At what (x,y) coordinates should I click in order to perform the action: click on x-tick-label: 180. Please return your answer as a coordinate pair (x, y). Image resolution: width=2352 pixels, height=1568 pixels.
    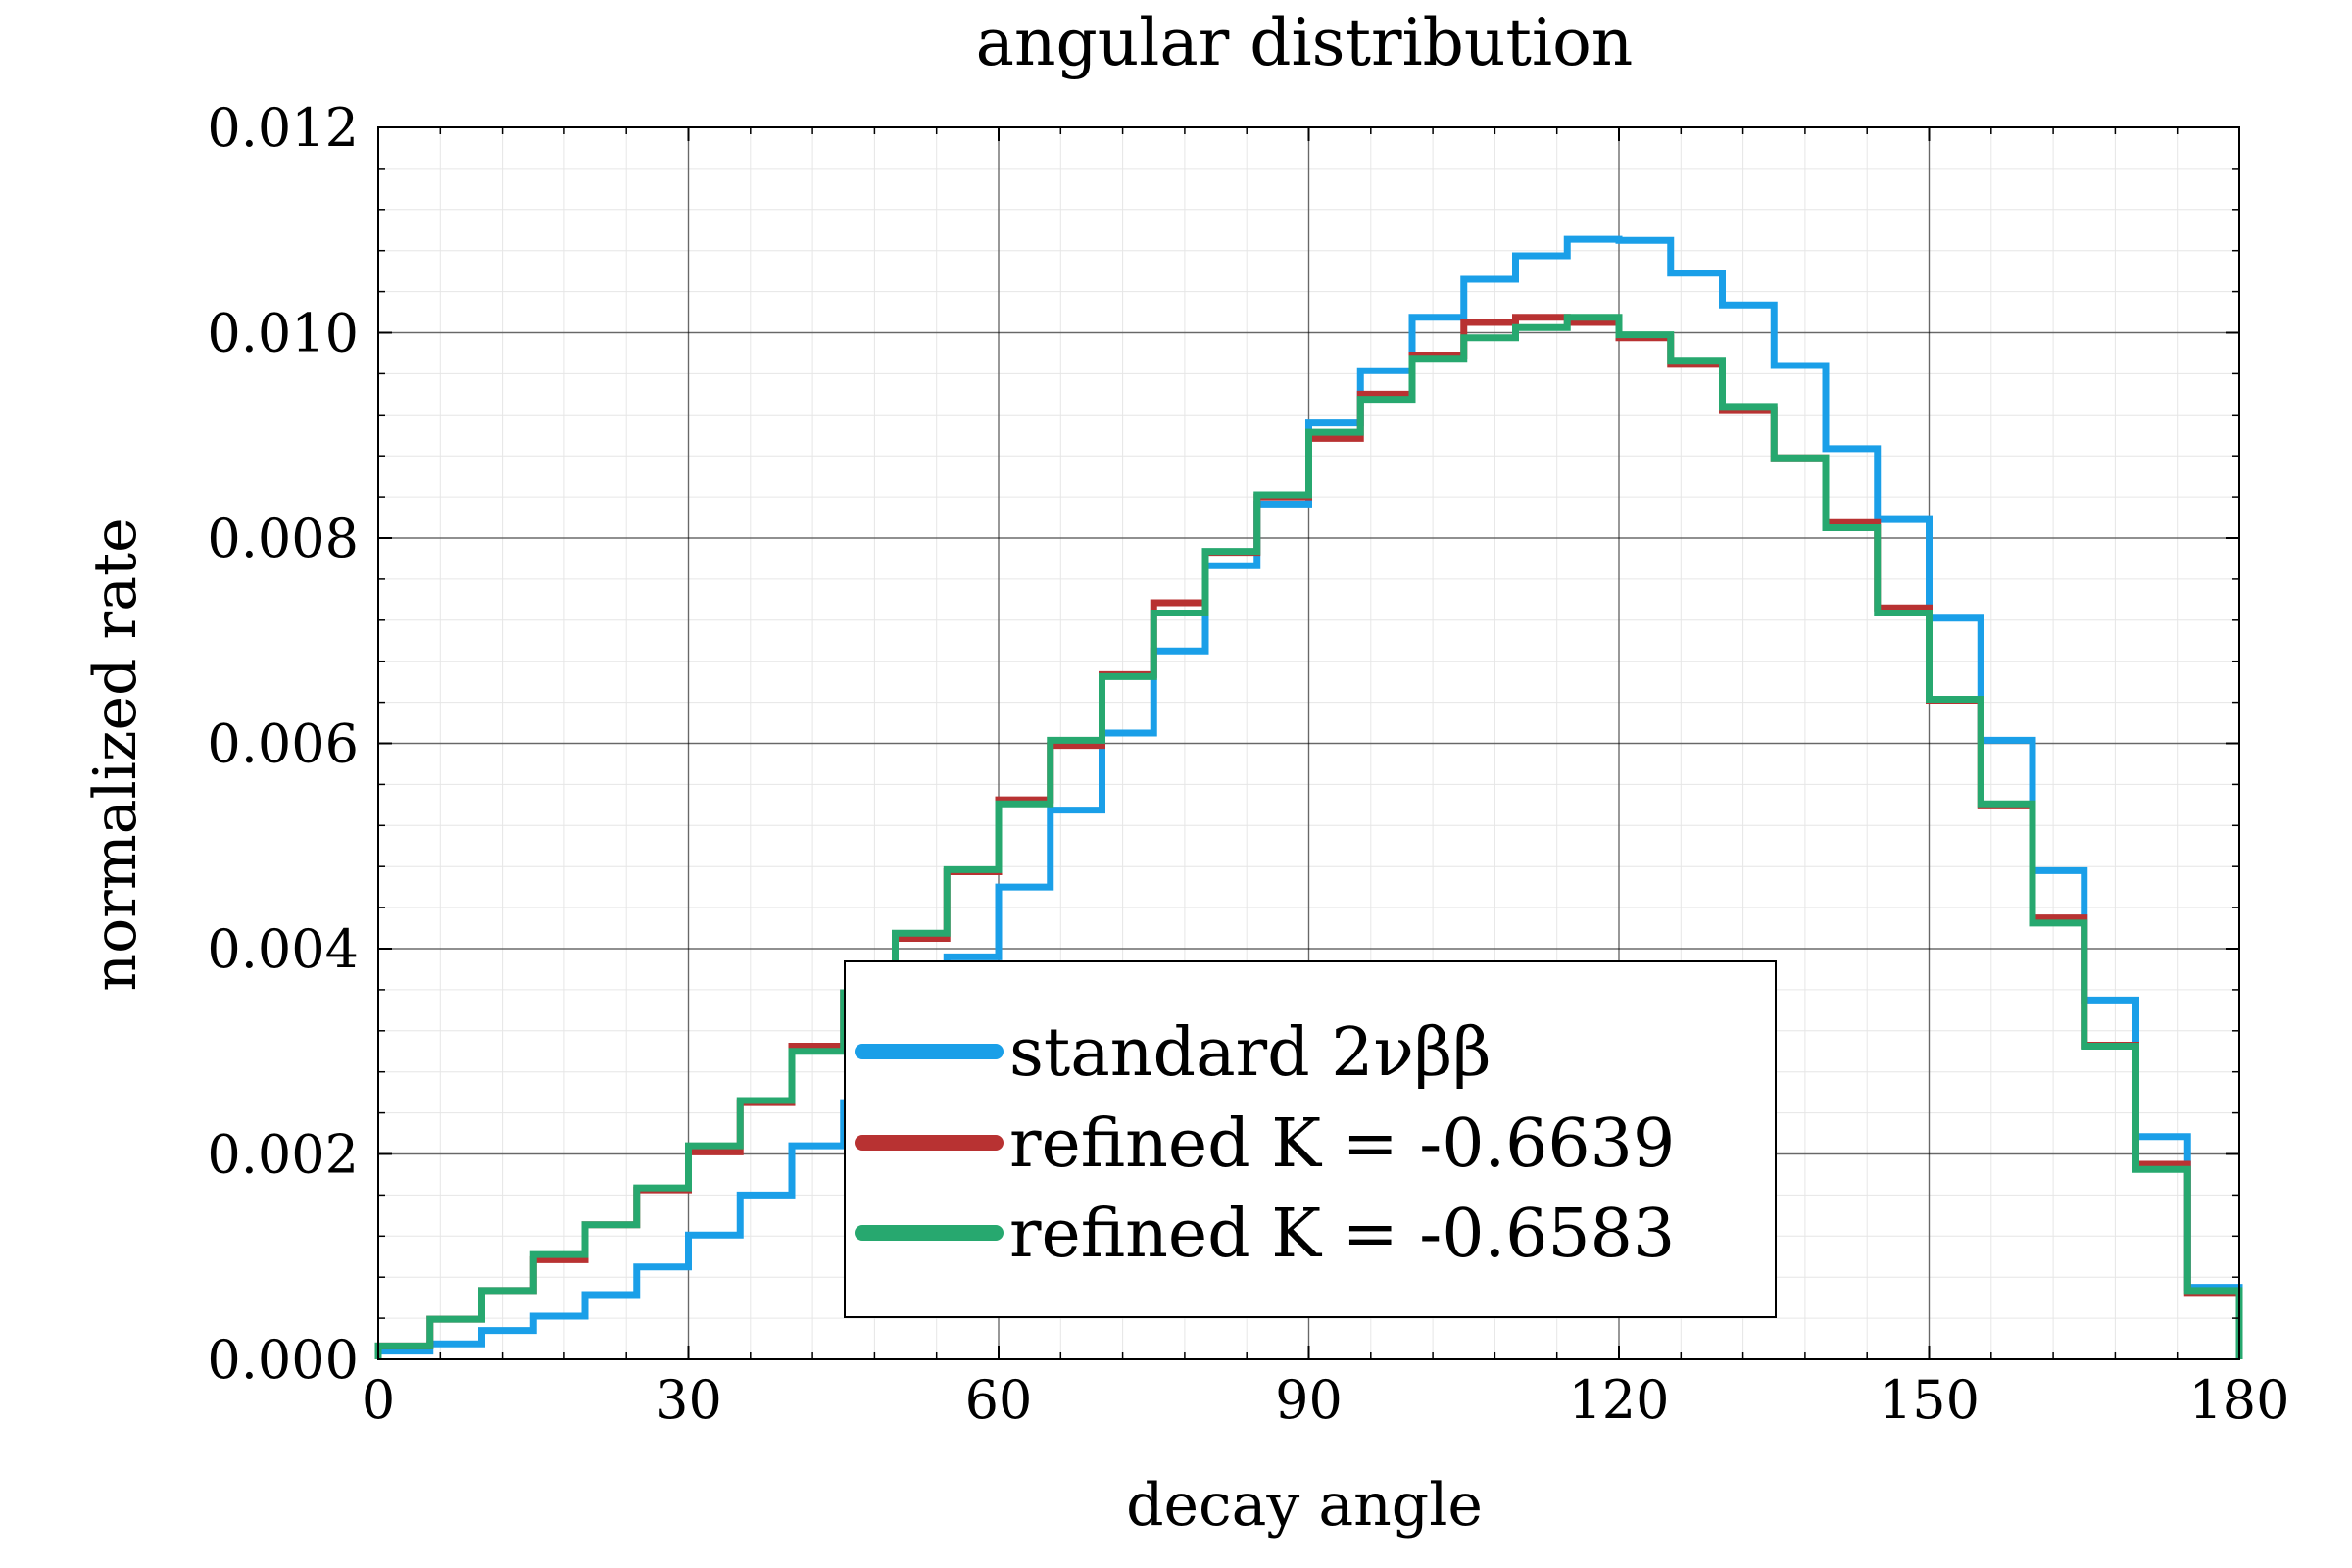
    Looking at the image, I should click on (2238, 1400).